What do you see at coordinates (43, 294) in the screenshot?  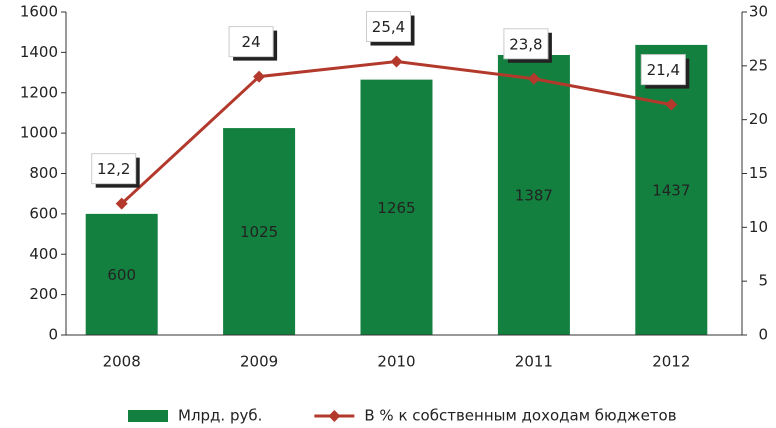 I see `y-tick-label: 200` at bounding box center [43, 294].